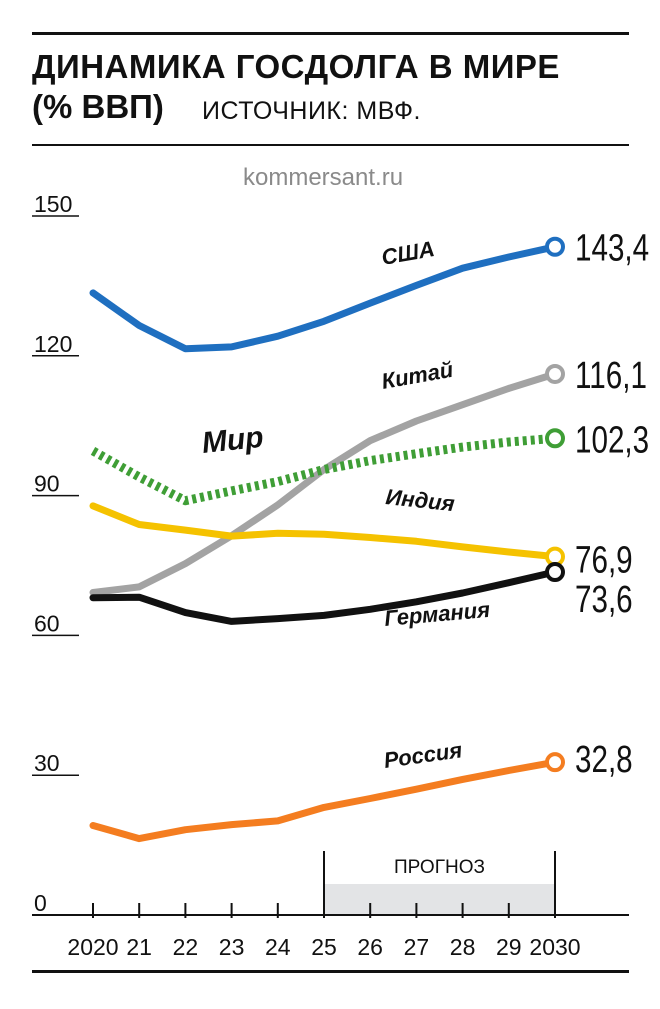  What do you see at coordinates (98, 106) in the screenshot?
I see `chart-subtitle-unit: (% ВВП)` at bounding box center [98, 106].